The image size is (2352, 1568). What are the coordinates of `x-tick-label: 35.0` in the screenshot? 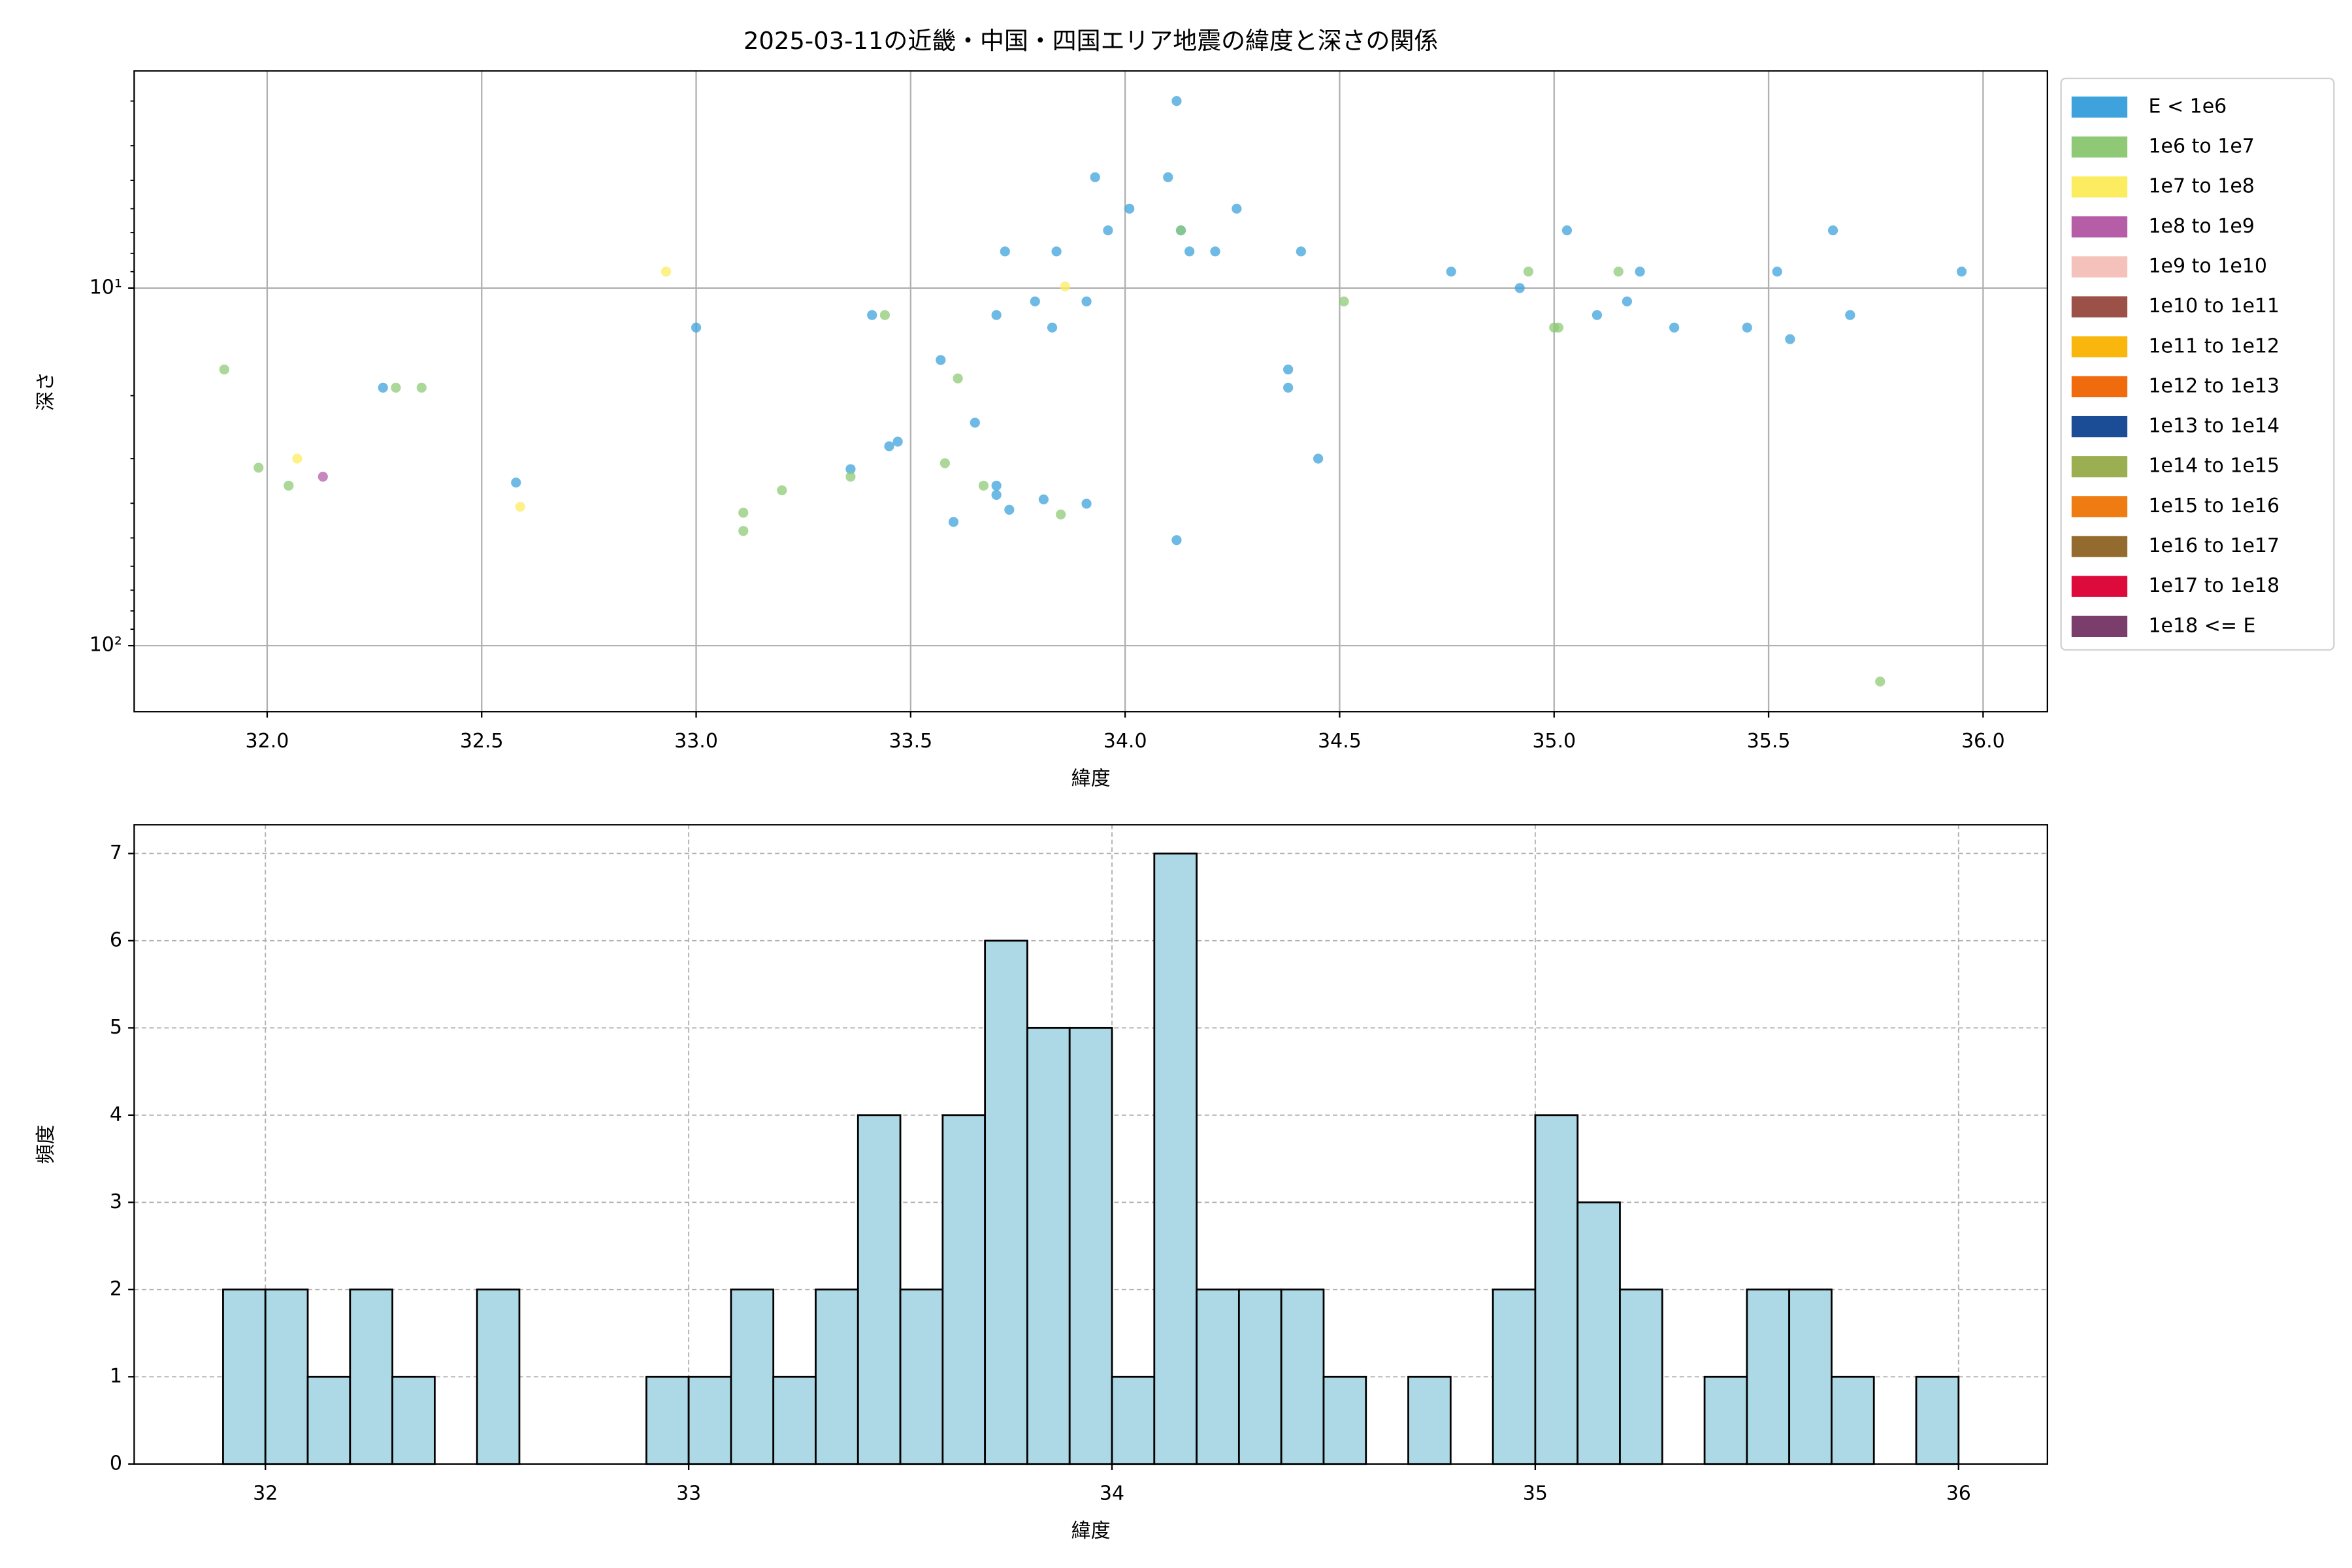 It's located at (1554, 741).